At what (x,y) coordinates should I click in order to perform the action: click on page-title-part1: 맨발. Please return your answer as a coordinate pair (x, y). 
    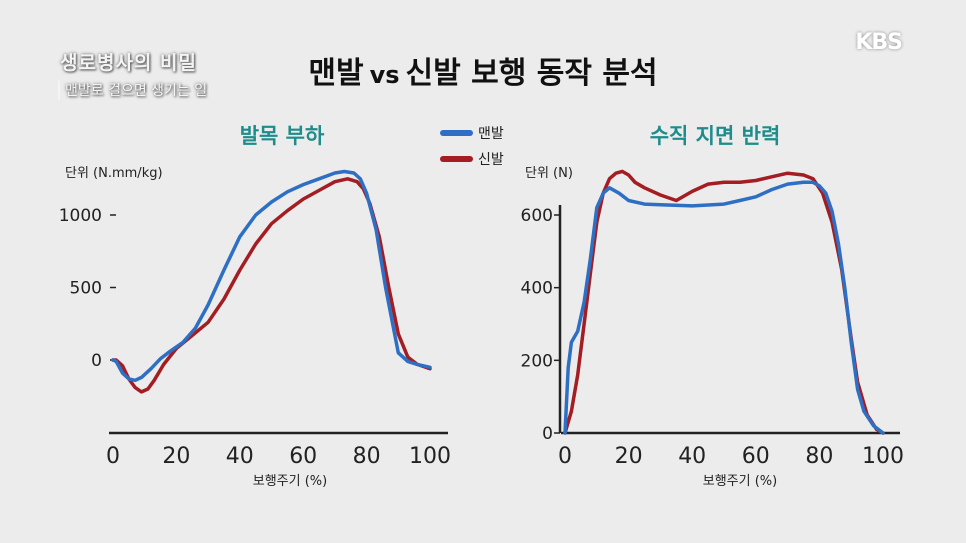
    Looking at the image, I should click on (336, 73).